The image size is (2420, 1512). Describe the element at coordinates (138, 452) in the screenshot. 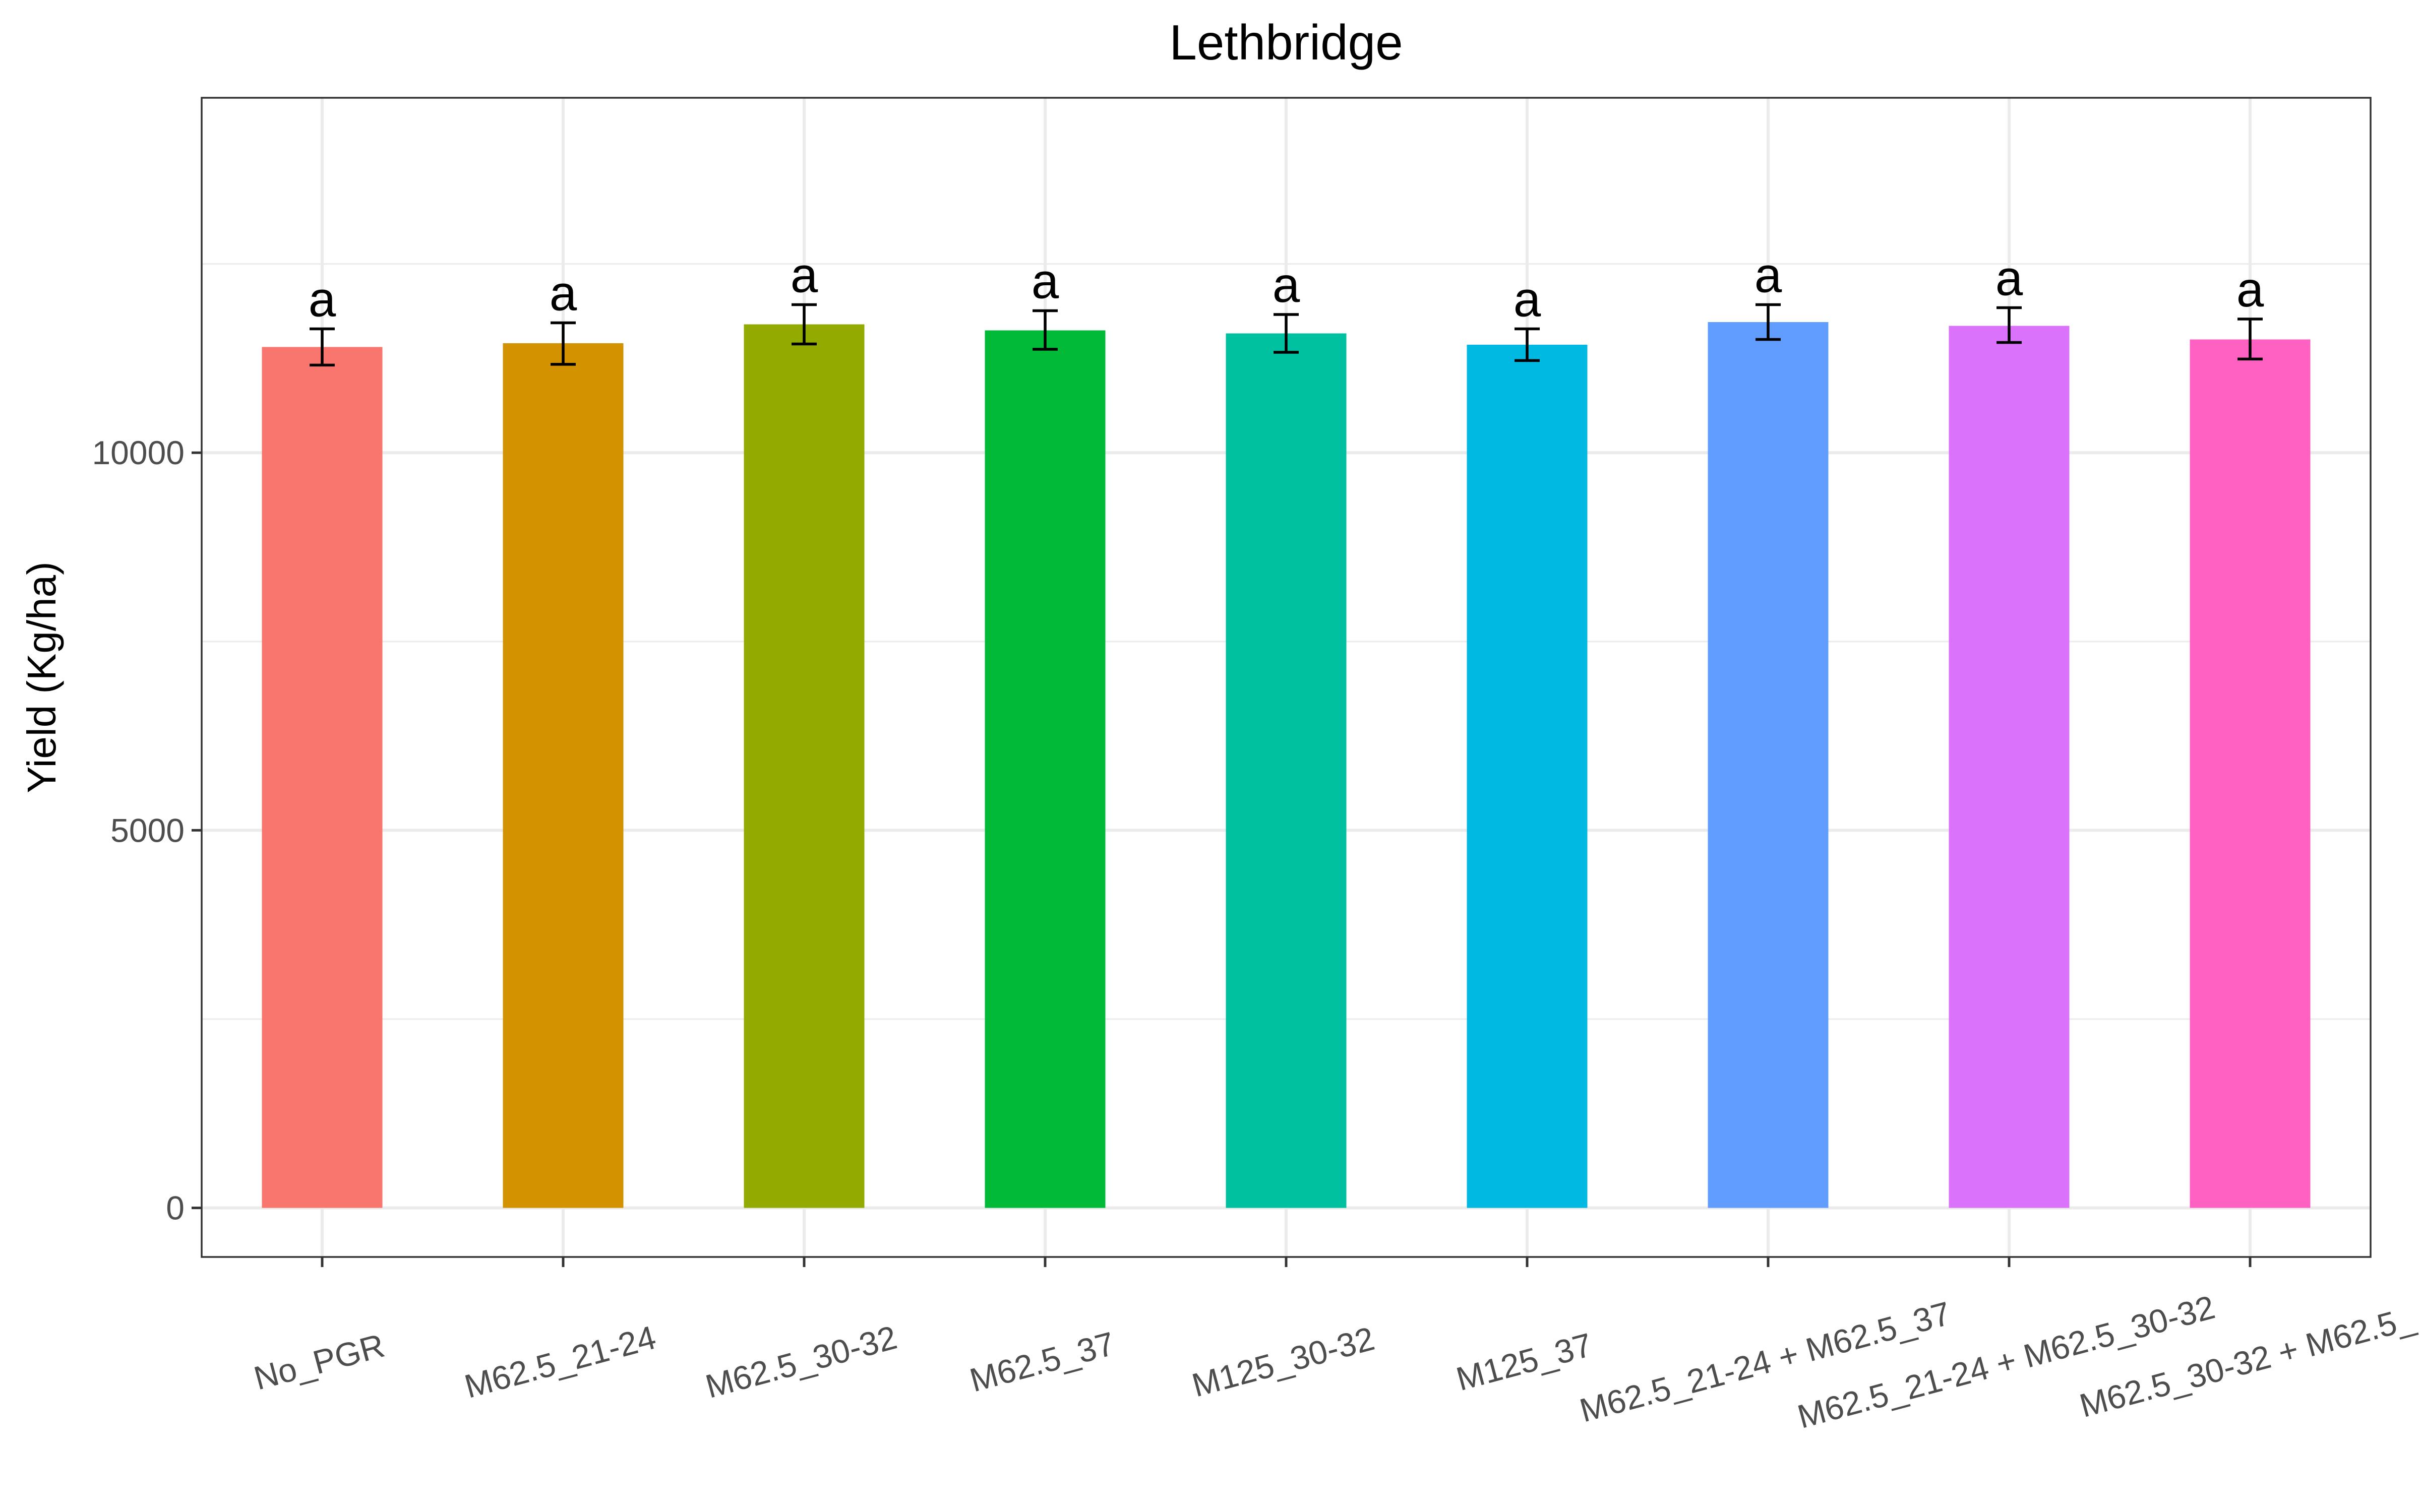

I see `y-tick-label: 10000` at that location.